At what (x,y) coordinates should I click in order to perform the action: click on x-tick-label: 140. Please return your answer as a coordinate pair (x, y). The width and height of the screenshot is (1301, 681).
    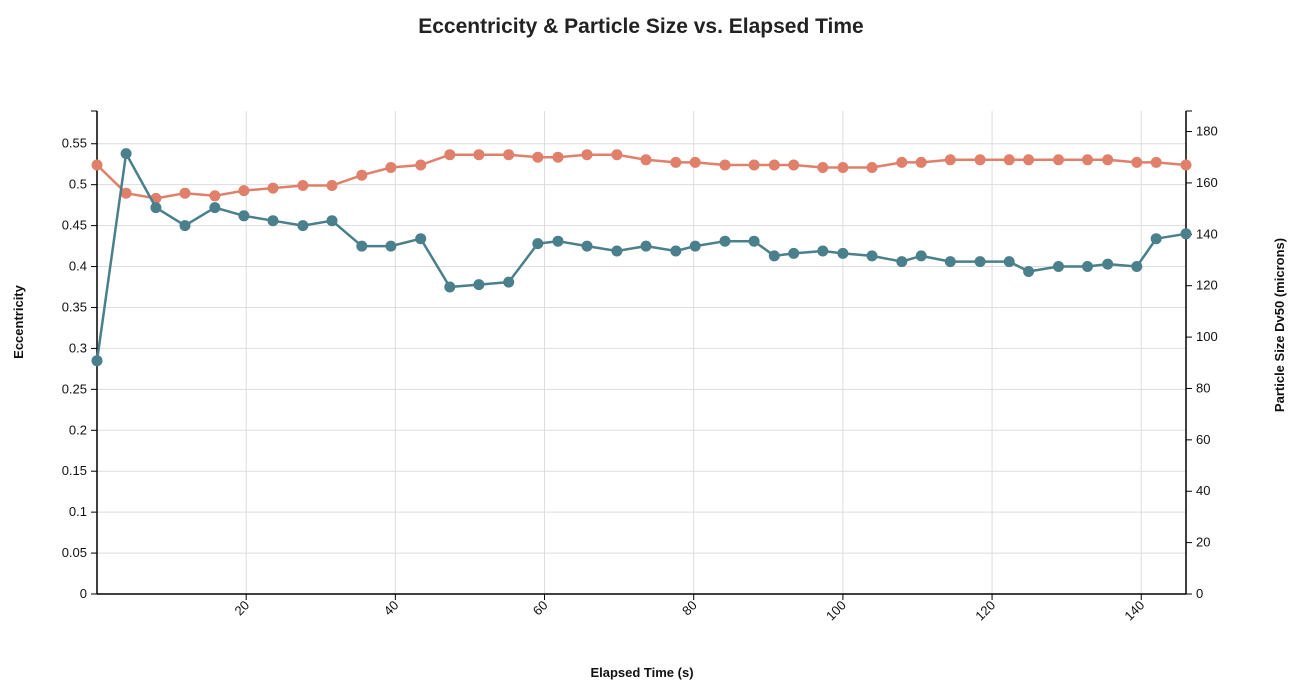
    Looking at the image, I should click on (1134, 611).